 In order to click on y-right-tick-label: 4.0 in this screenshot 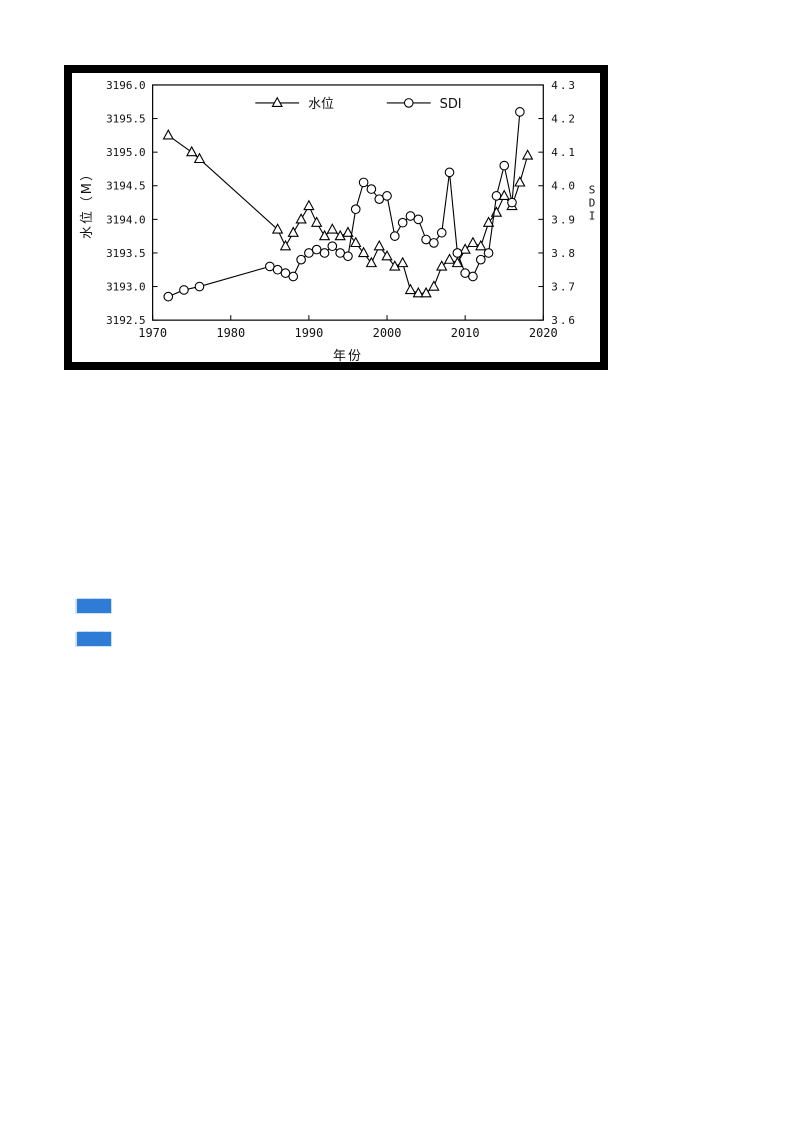, I will do `click(564, 186)`.